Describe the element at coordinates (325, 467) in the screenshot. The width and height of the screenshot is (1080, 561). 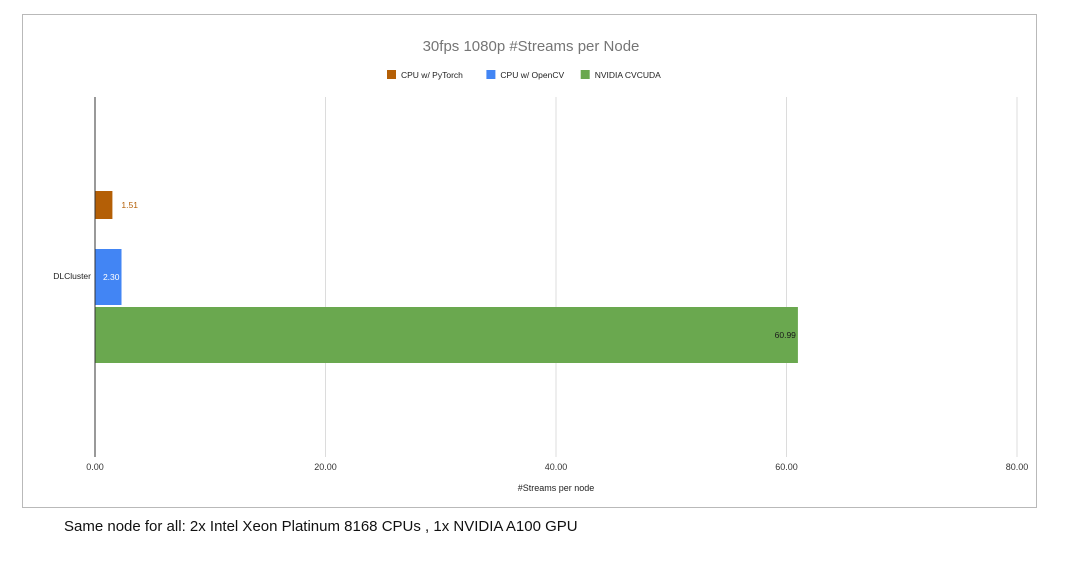
I see `x-tick-label: 20.00` at that location.